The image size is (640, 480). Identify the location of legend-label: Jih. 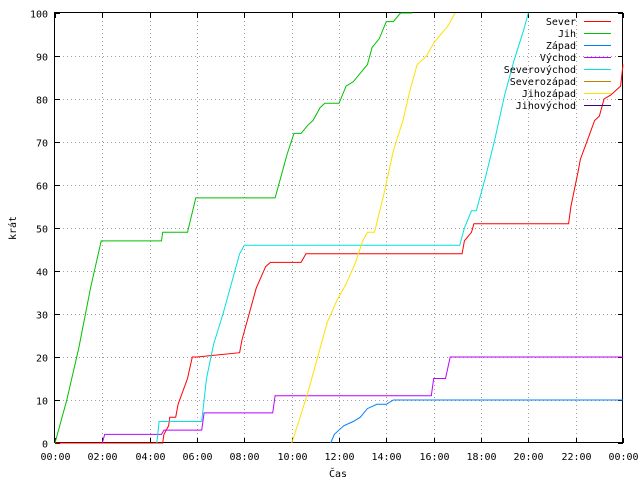
(567, 34).